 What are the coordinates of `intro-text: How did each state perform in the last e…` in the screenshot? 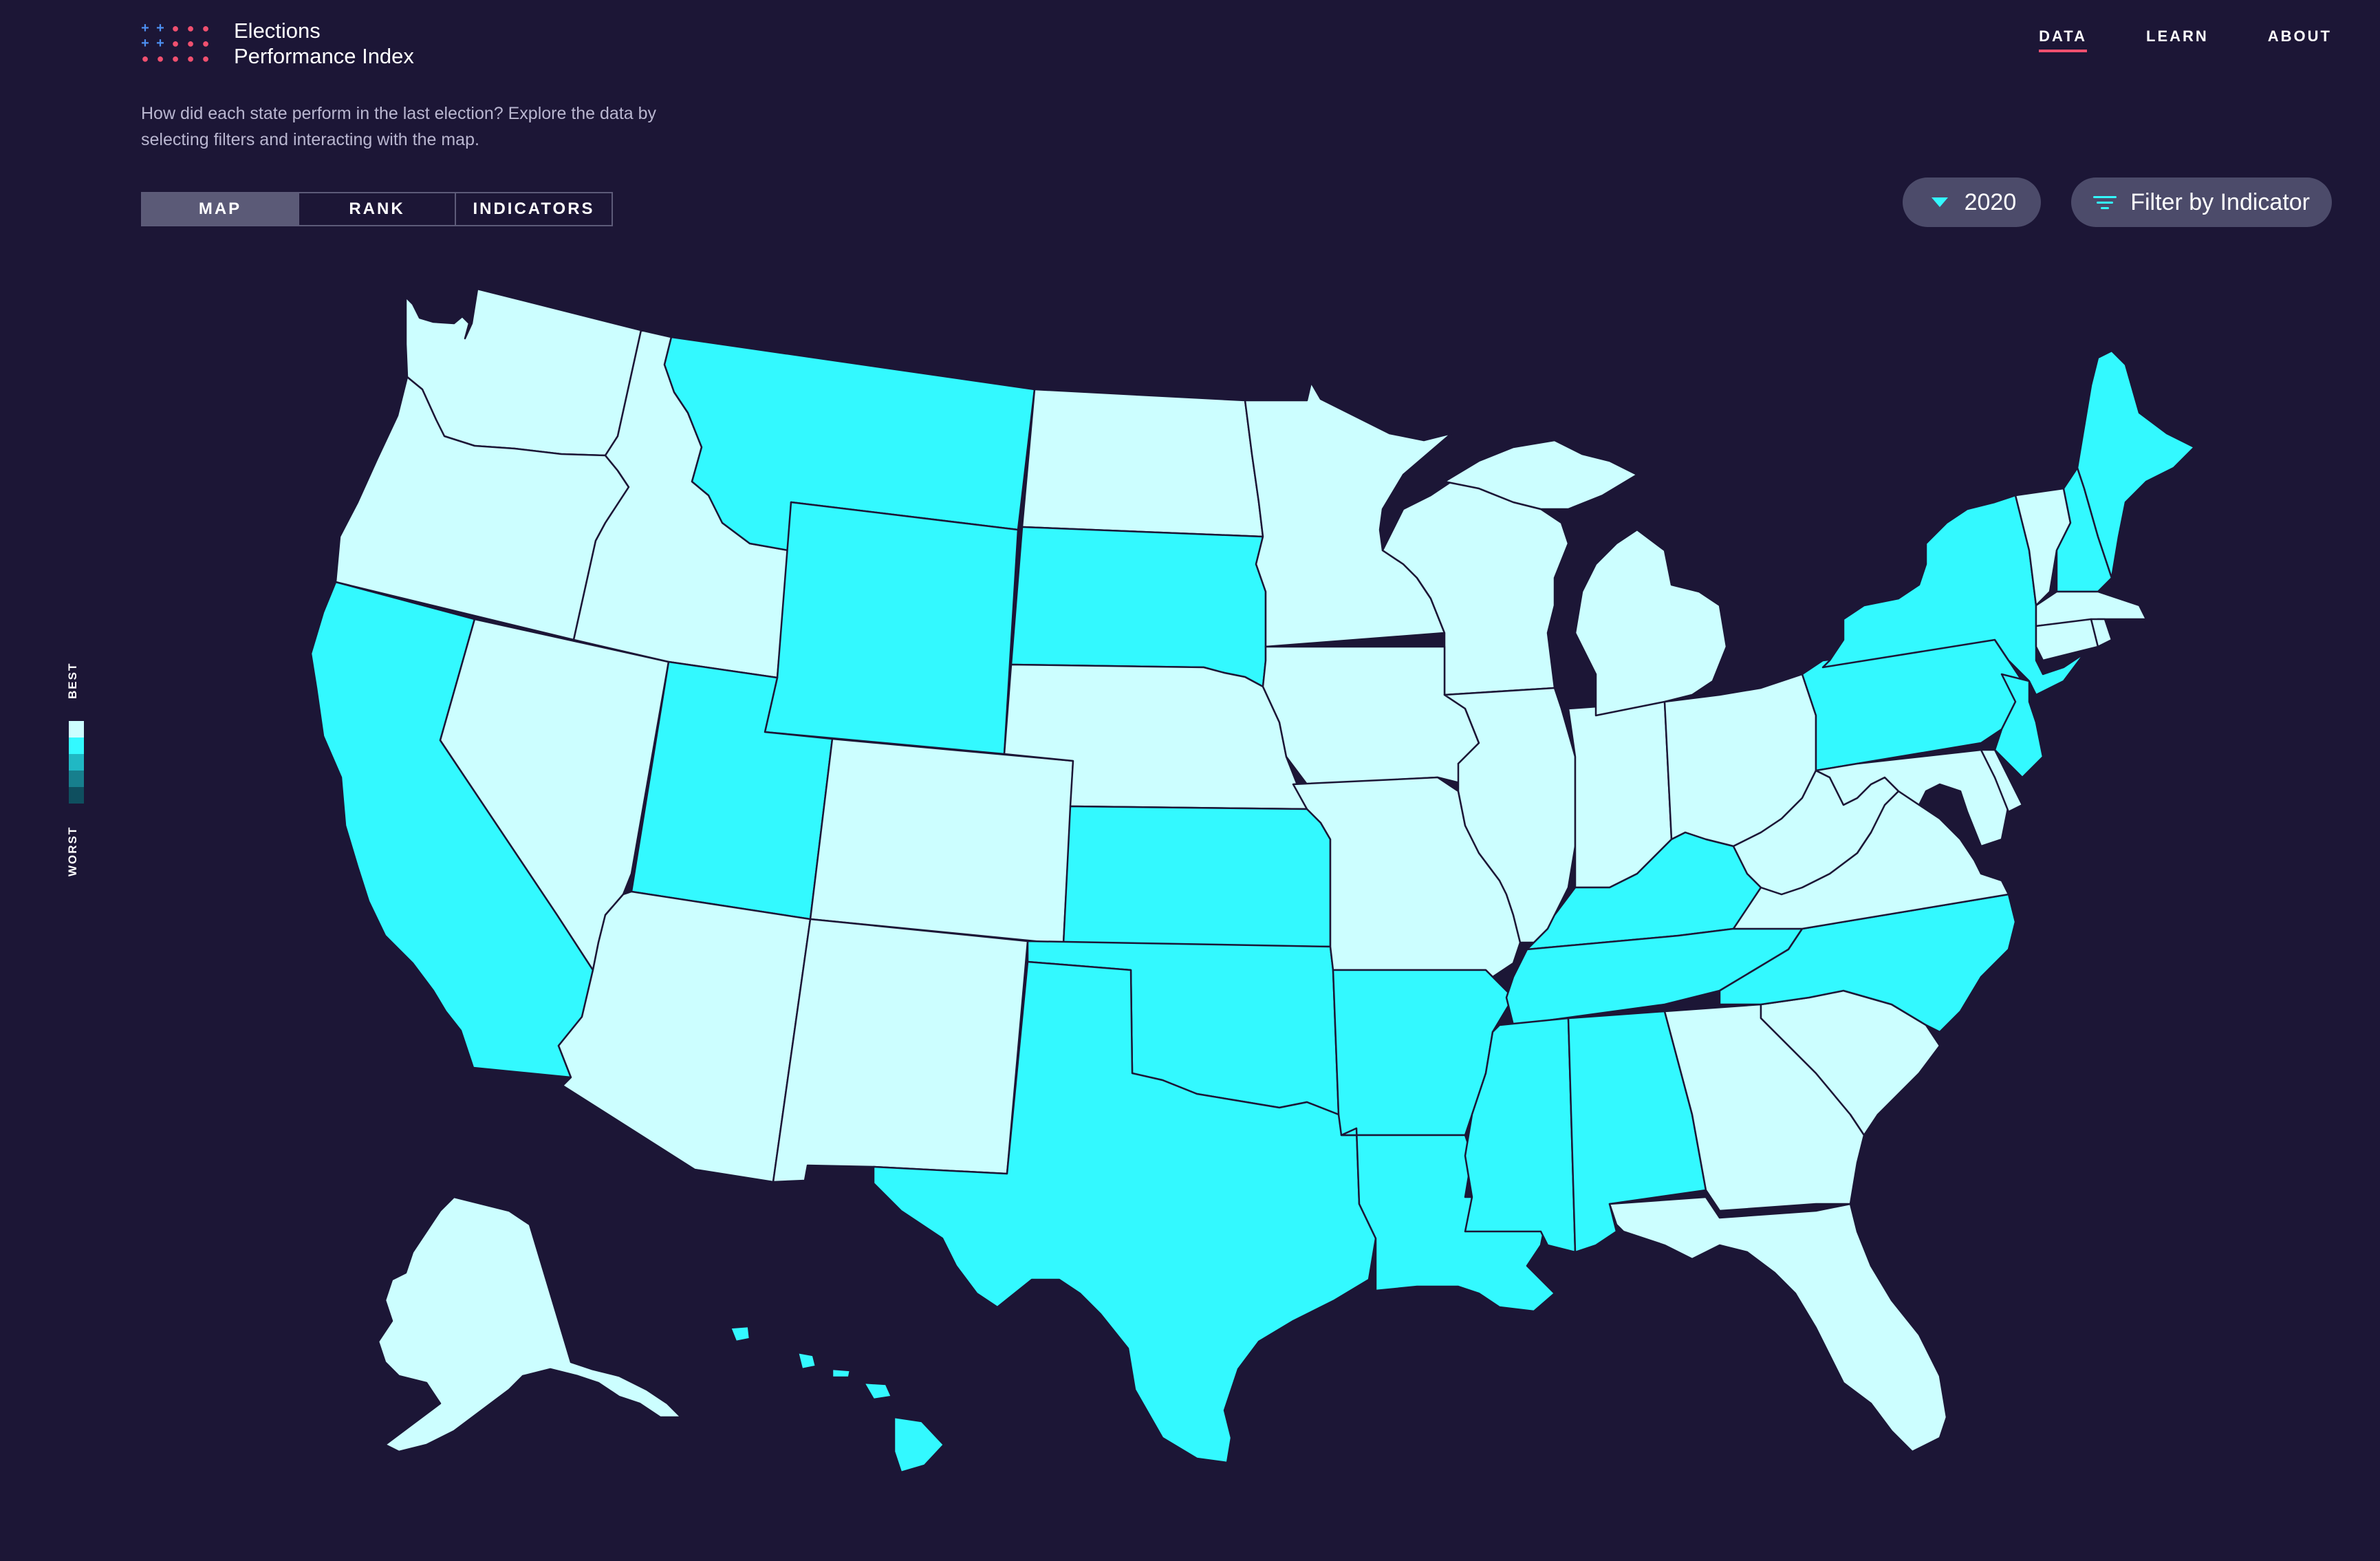 It's located at (399, 127).